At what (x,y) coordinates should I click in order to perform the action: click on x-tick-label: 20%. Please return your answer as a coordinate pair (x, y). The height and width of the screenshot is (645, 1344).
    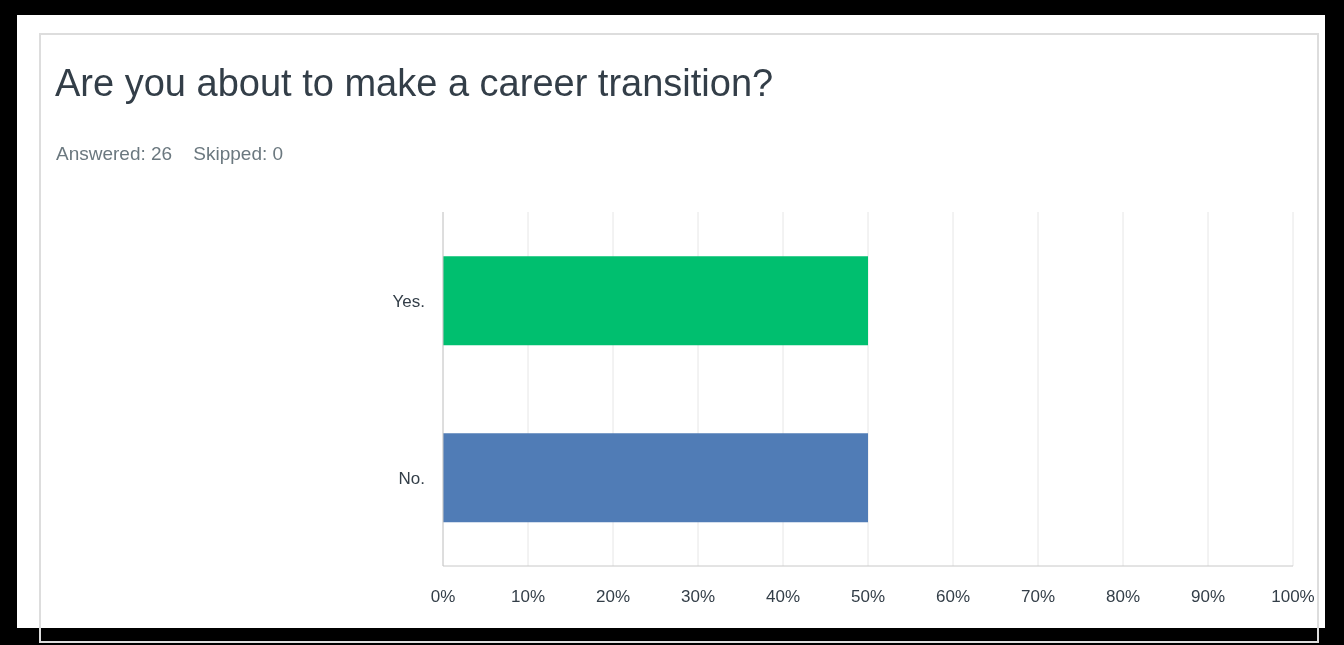
    Looking at the image, I should click on (613, 597).